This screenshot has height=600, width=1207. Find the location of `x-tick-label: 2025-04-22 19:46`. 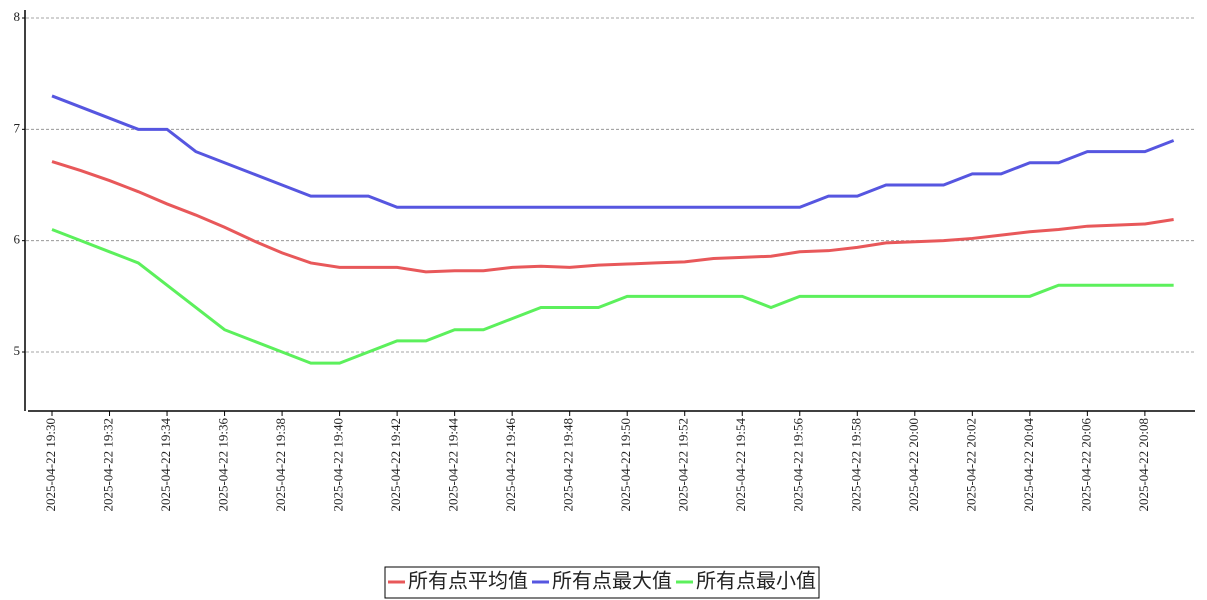

x-tick-label: 2025-04-22 19:46 is located at coordinates (510, 465).